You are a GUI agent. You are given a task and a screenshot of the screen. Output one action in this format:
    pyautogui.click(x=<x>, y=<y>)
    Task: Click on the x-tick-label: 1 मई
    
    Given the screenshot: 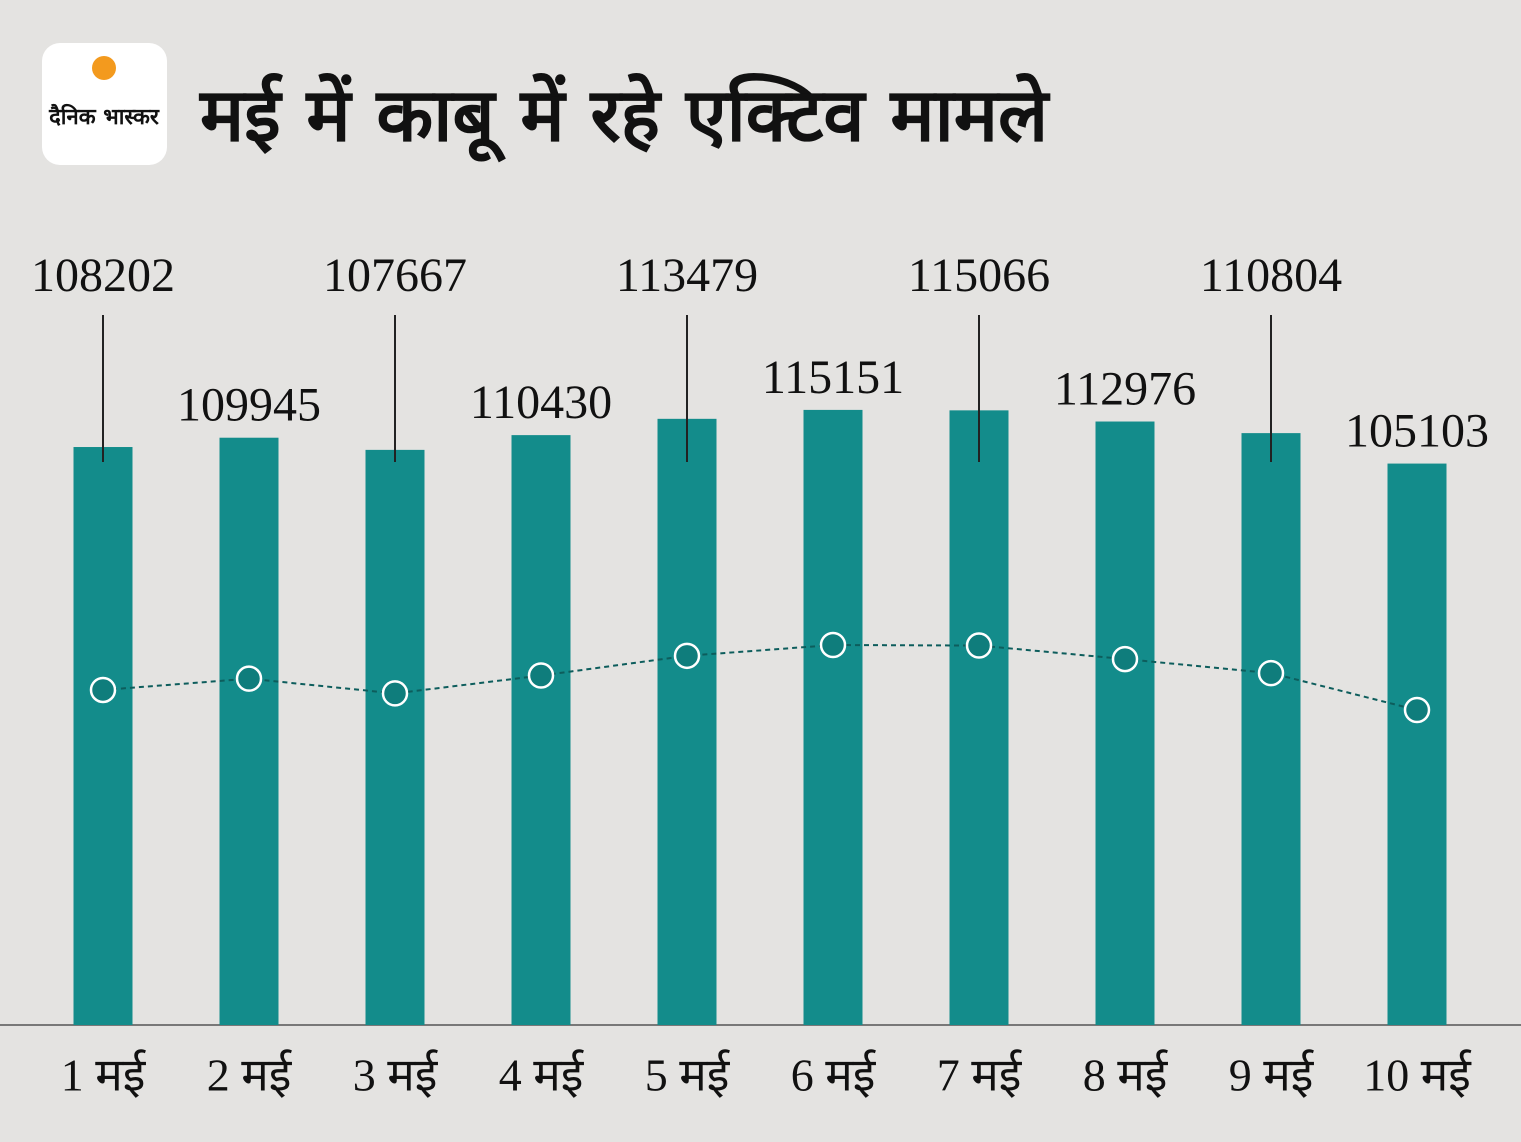 What is the action you would take?
    pyautogui.click(x=104, y=1075)
    